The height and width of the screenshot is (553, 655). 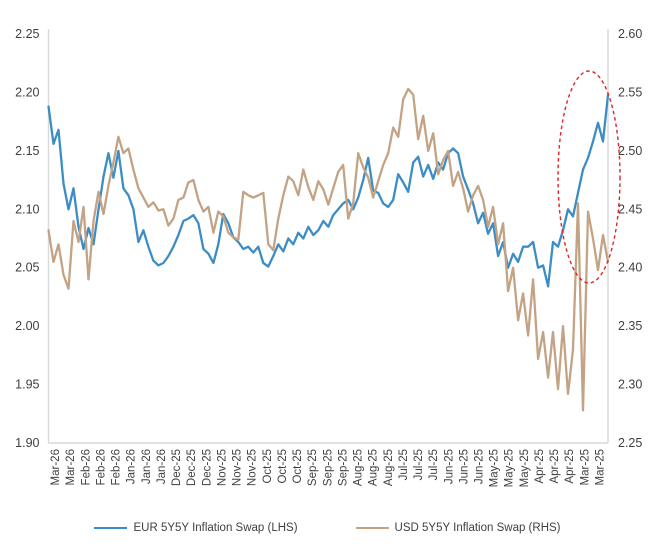 What do you see at coordinates (630, 151) in the screenshot?
I see `y-axis-tick-right: 2.50` at bounding box center [630, 151].